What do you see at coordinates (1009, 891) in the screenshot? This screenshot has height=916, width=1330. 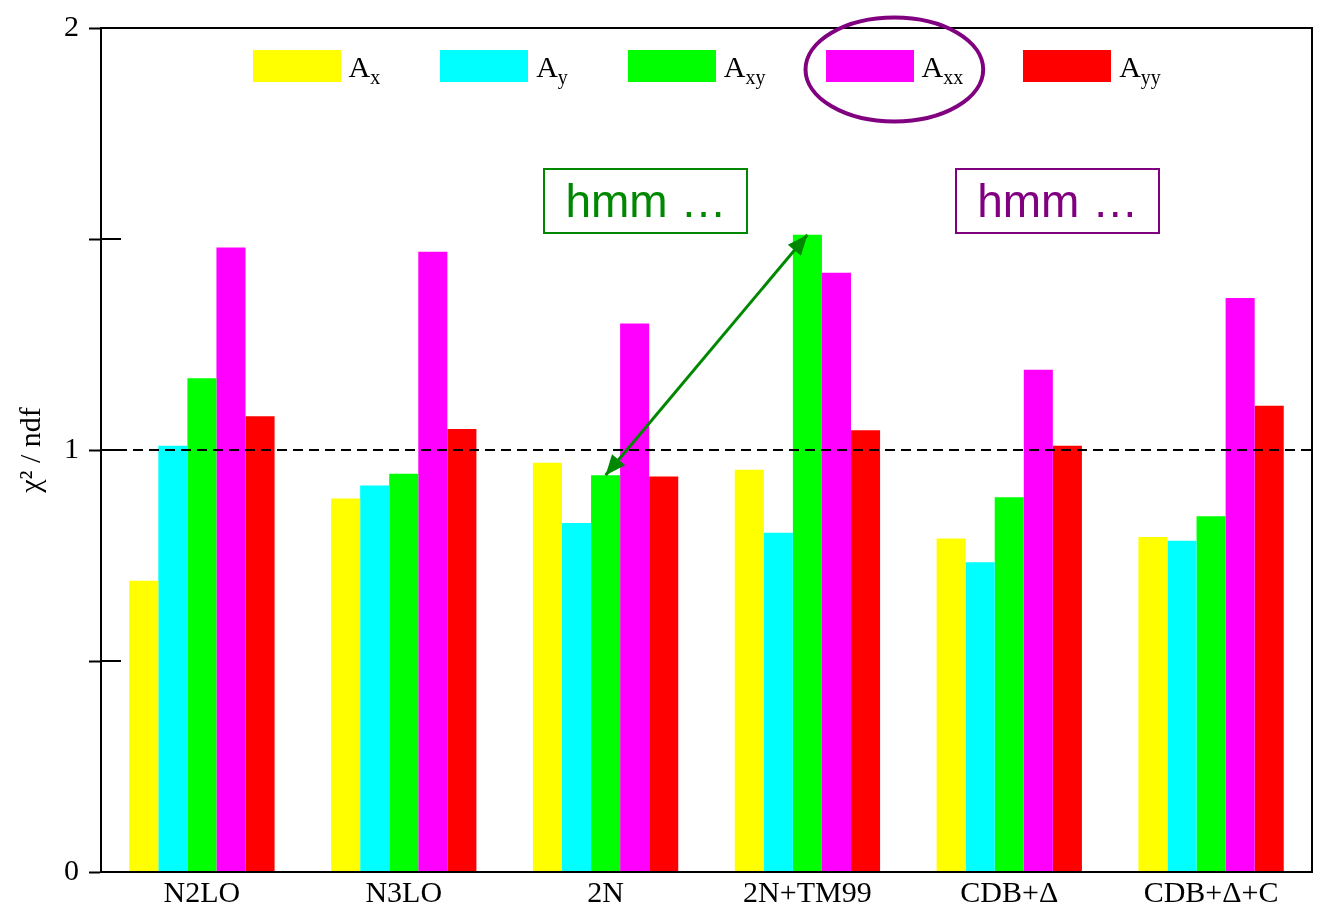 I see `x-tick-label: CDB+Δ` at bounding box center [1009, 891].